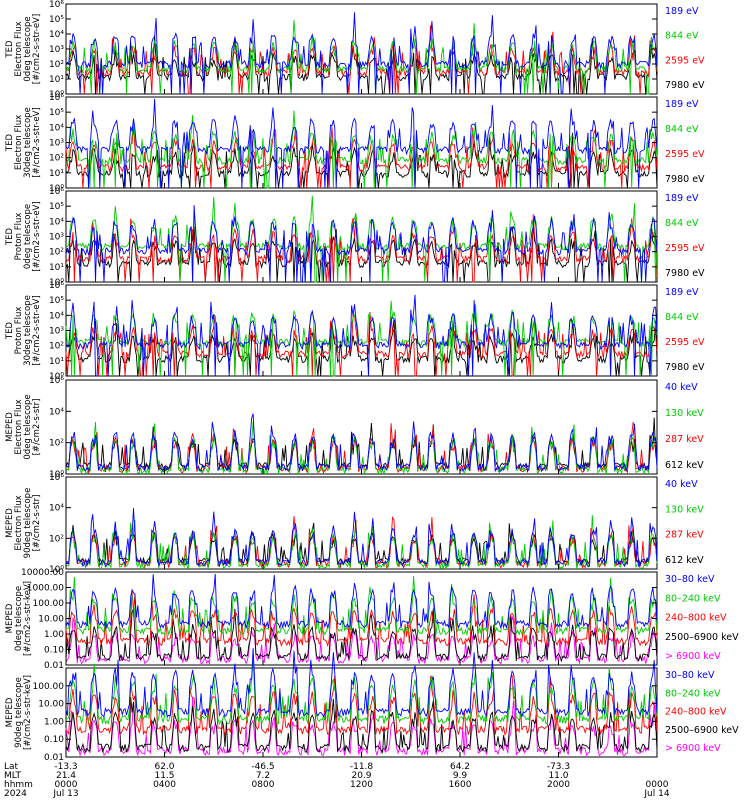 The width and height of the screenshot is (750, 800). What do you see at coordinates (361, 776) in the screenshot?
I see `x-tick-mlt: 20.9` at bounding box center [361, 776].